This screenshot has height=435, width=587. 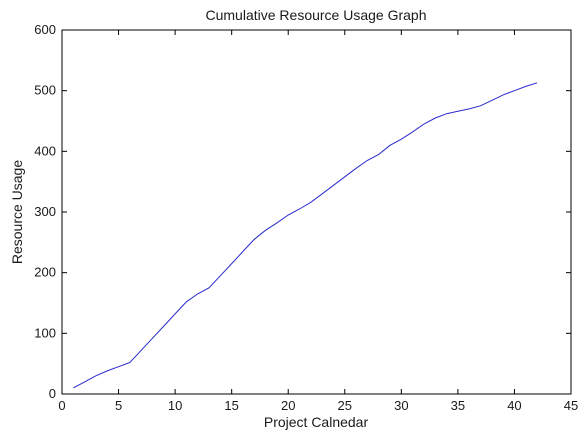 What do you see at coordinates (45, 211) in the screenshot?
I see `y-tick-label: 300` at bounding box center [45, 211].